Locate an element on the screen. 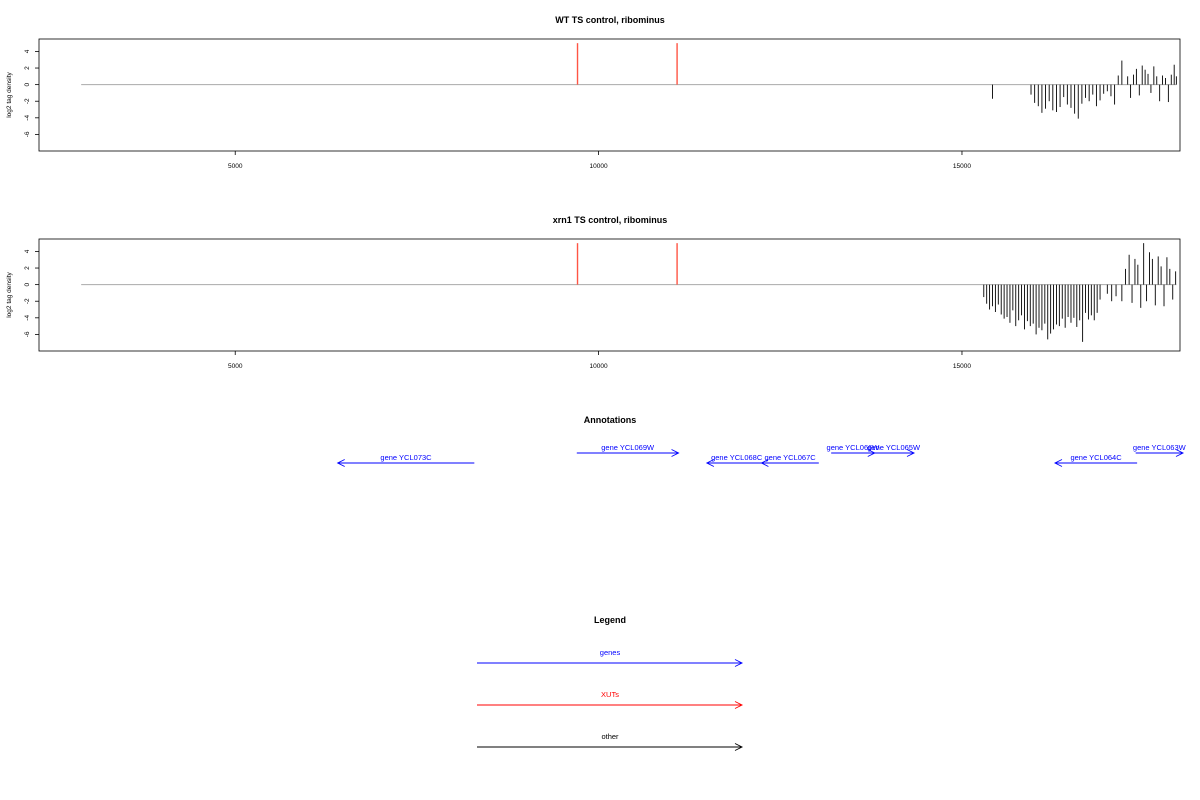 This screenshot has height=800, width=1200. gene-label: gene YCL063W is located at coordinates (1160, 447).